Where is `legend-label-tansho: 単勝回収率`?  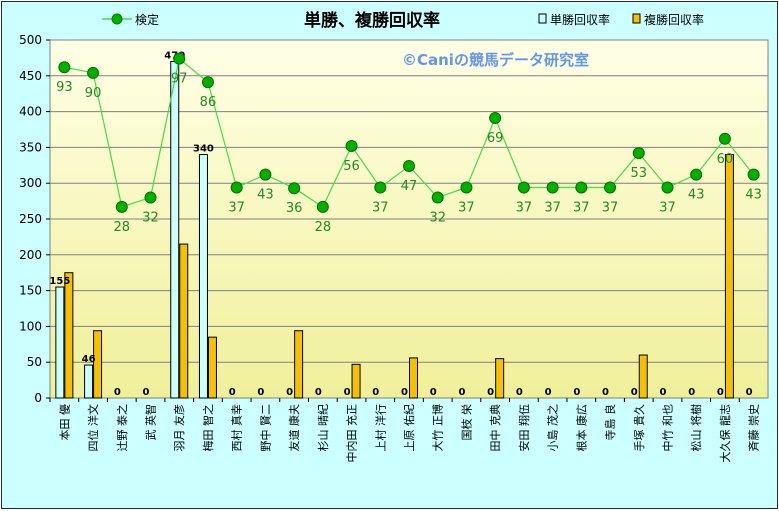
legend-label-tansho: 単勝回収率 is located at coordinates (580, 19).